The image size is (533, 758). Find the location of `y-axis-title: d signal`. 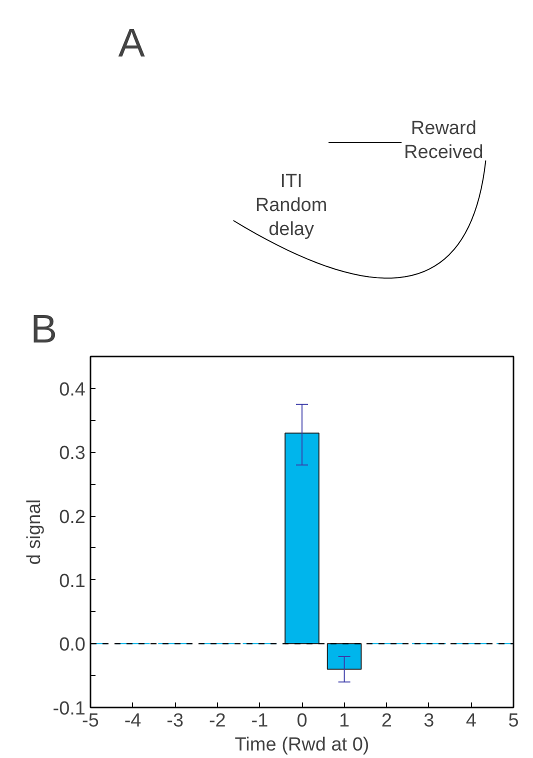

y-axis-title: d signal is located at coordinates (34, 532).